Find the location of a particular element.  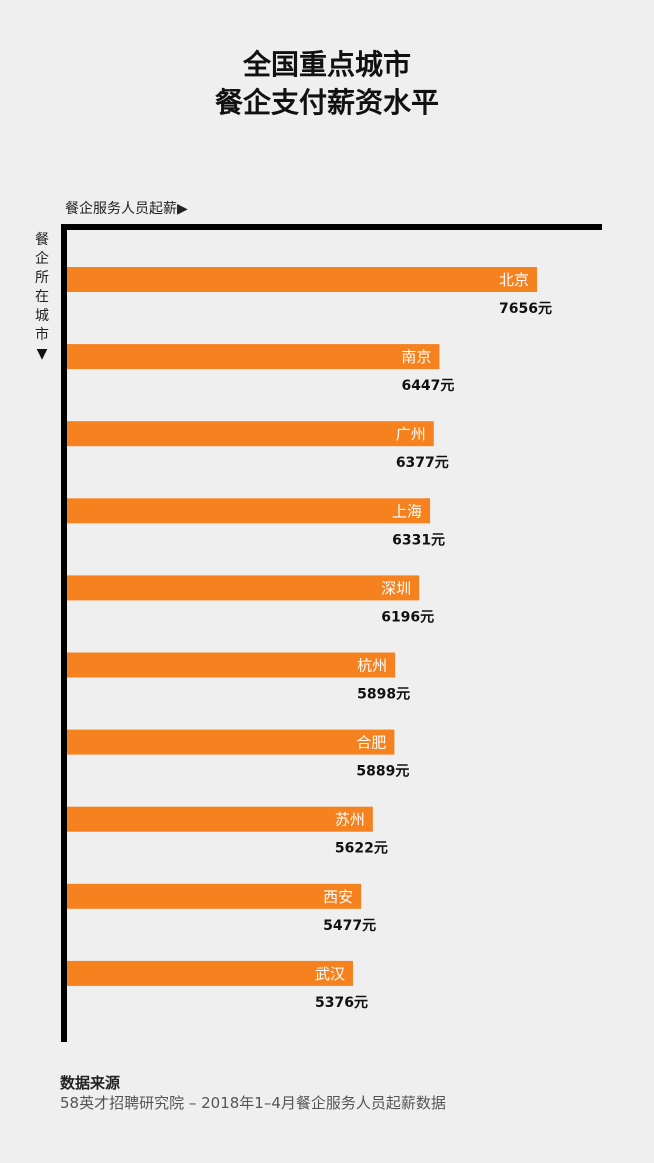

bar-value-label-9: 5376元 is located at coordinates (341, 1003).